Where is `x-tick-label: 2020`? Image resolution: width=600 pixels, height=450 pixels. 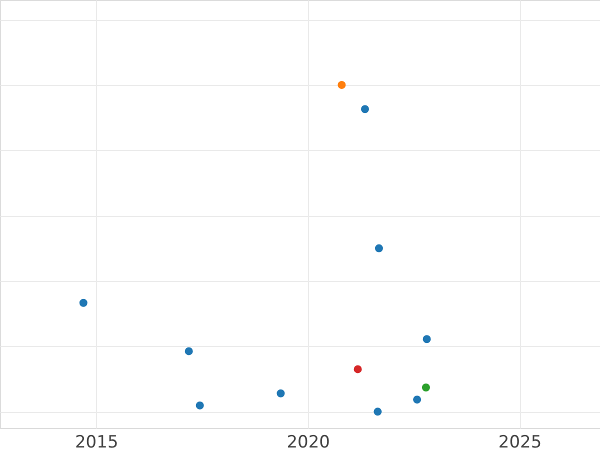
x-tick-label: 2020 is located at coordinates (308, 441).